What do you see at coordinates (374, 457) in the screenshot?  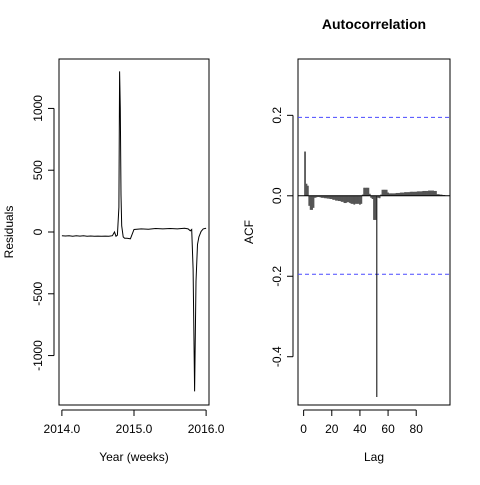 I see `acf-x-axis-title: Lag` at bounding box center [374, 457].